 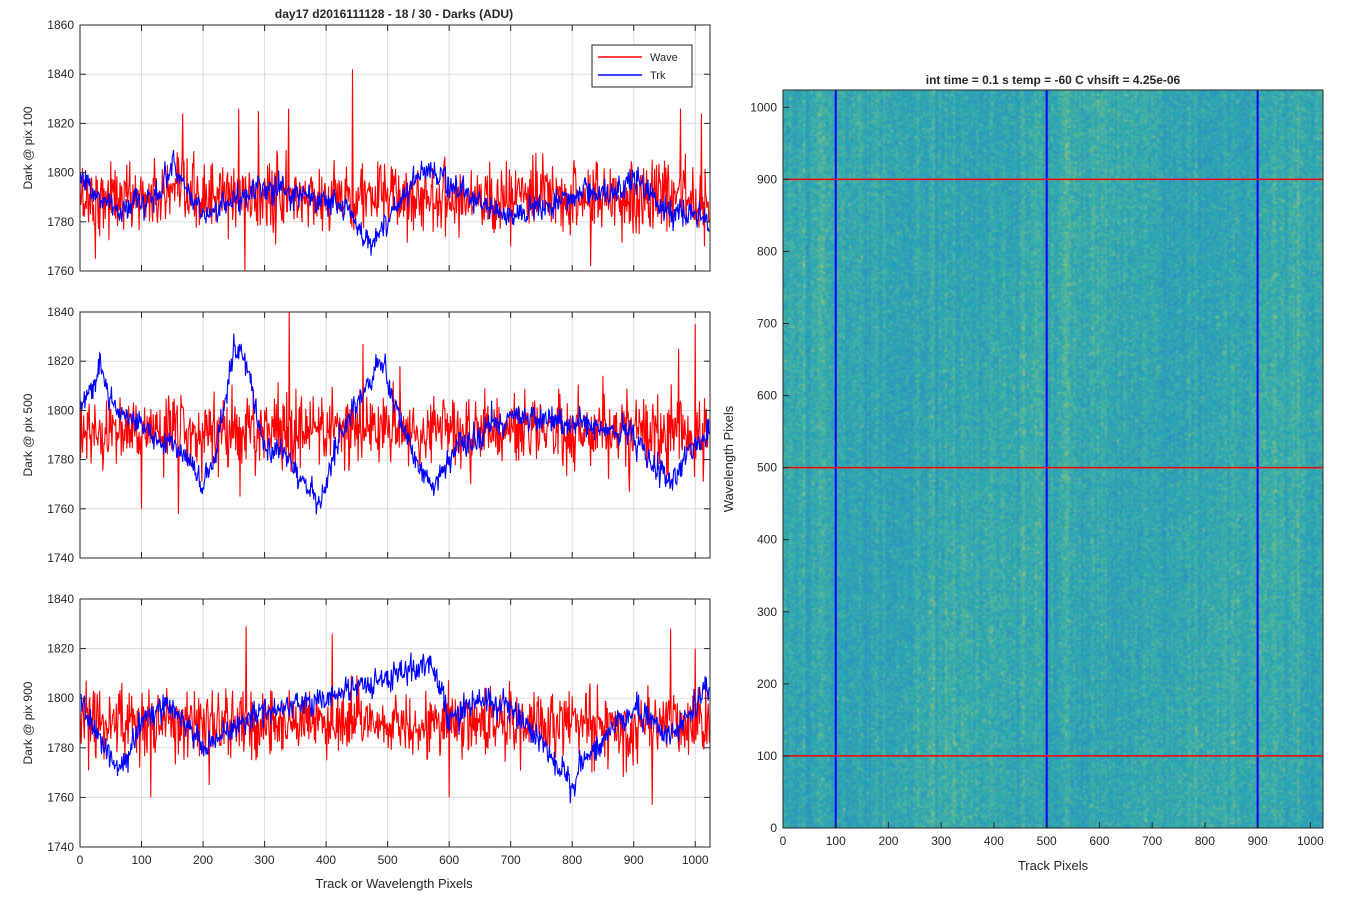 I want to click on legend-box, so click(x=642, y=66).